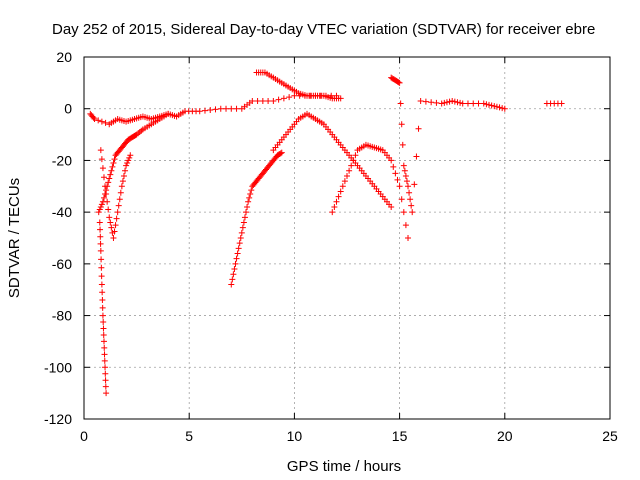 Image resolution: width=640 pixels, height=480 pixels. I want to click on x-tick-label: 10, so click(295, 436).